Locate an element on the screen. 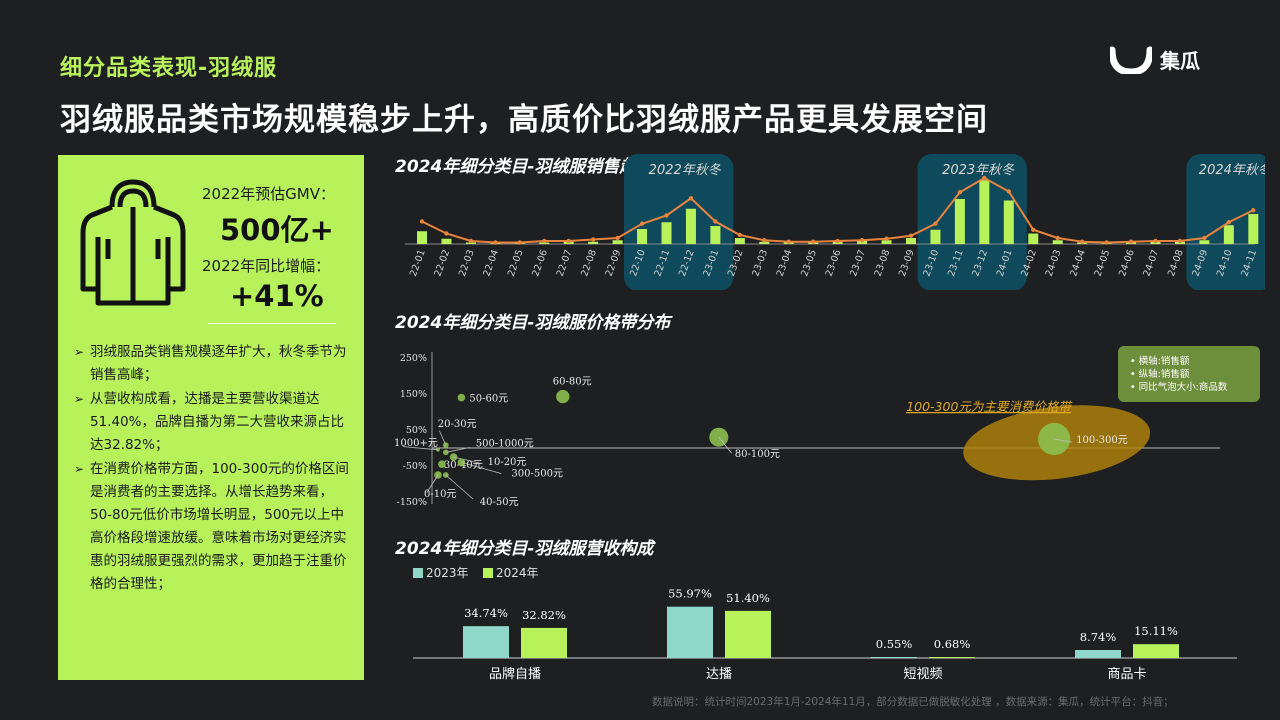 This screenshot has width=1280, height=720. legend-label: 2023年 is located at coordinates (447, 573).